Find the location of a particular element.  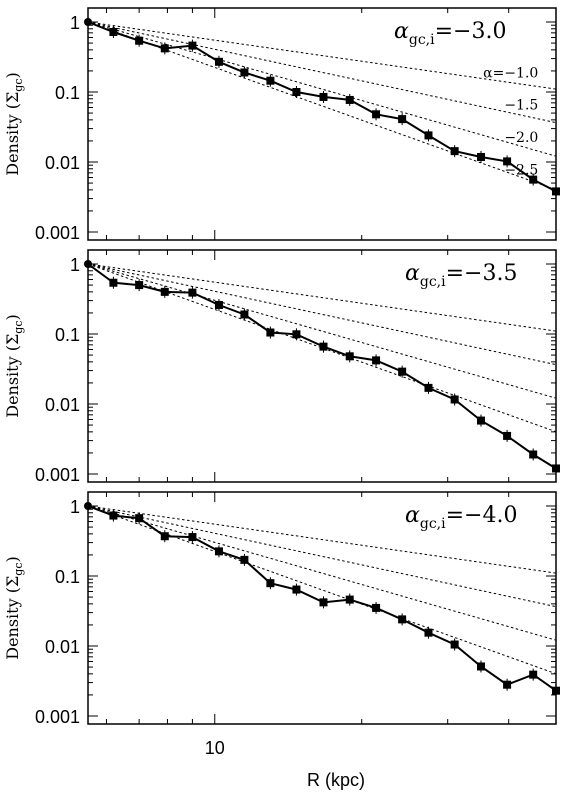

panel-label: αgc,i=−3.5 is located at coordinates (461, 275).